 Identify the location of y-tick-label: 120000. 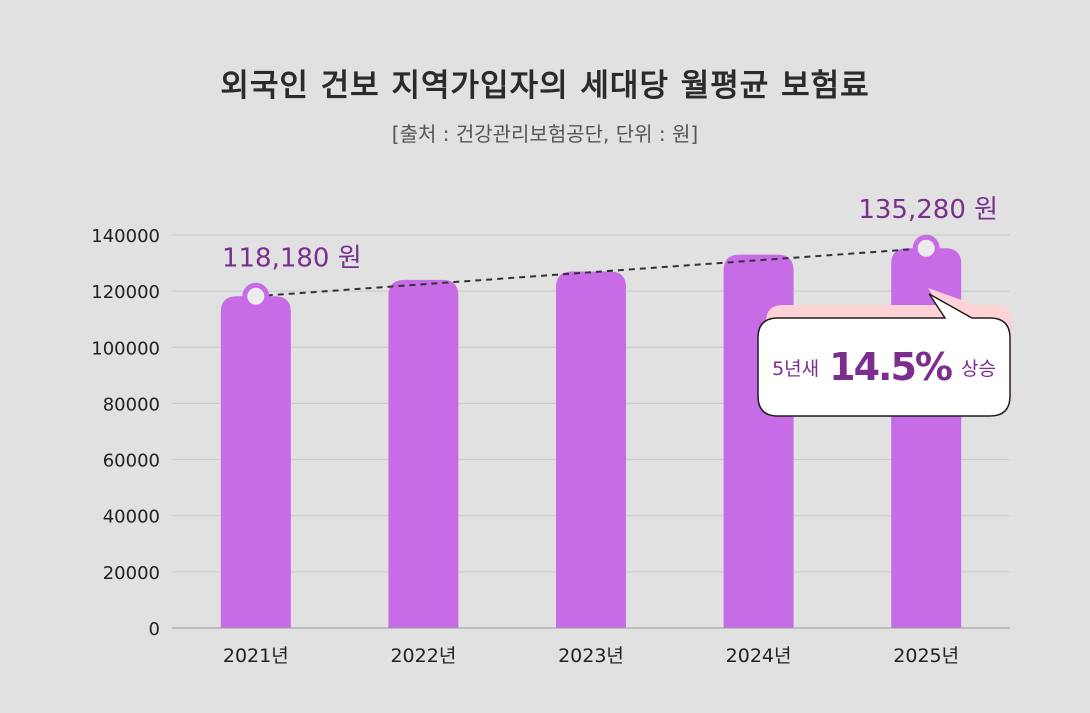
(125, 292).